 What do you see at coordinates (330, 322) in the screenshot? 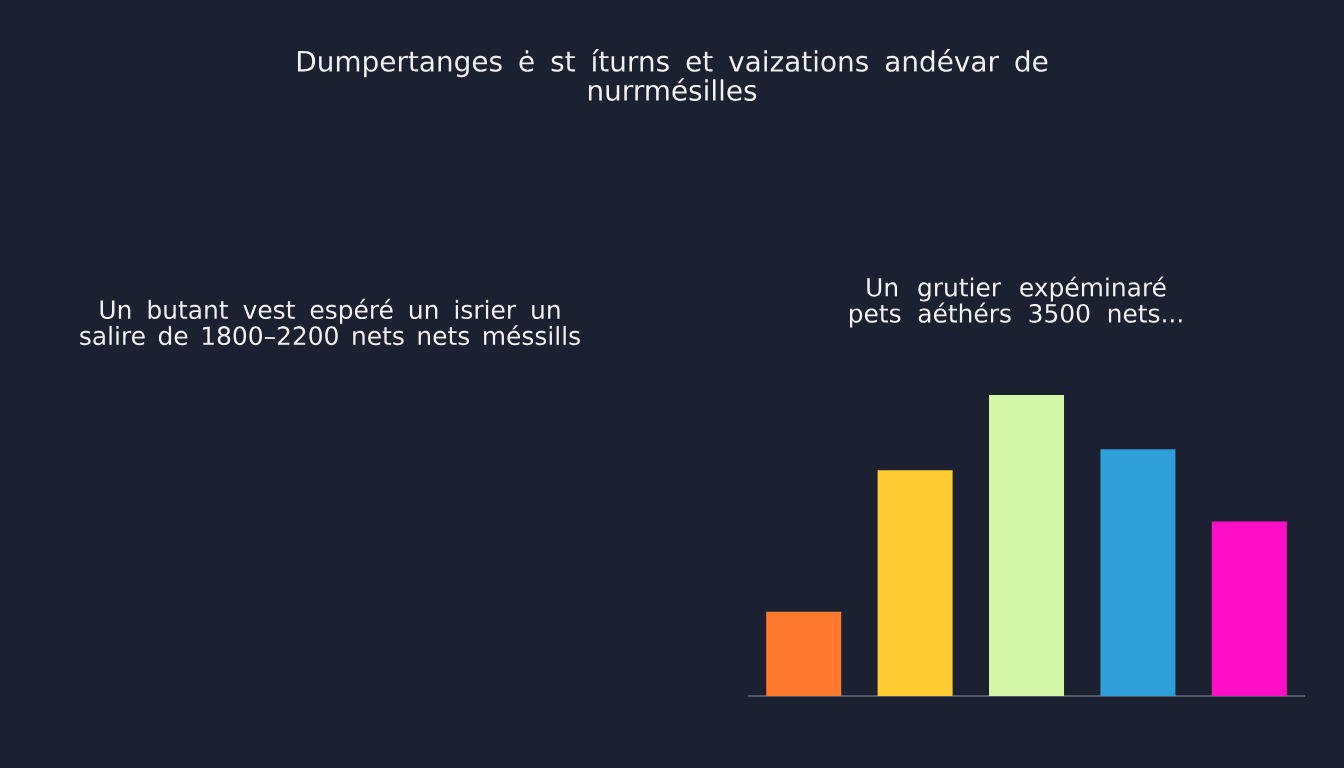
I see `text: Un butant vest espéré un isrier un salire de 1800–2200 nets nets méssills` at bounding box center [330, 322].